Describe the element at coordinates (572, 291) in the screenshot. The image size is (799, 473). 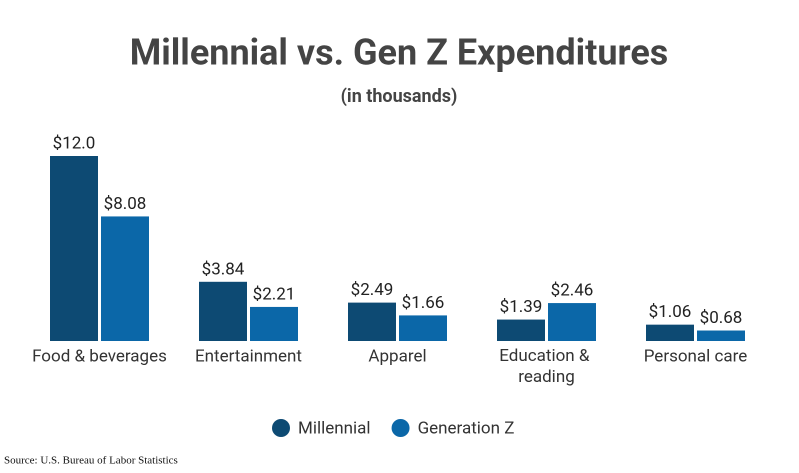
I see `value-label: $2.46` at that location.